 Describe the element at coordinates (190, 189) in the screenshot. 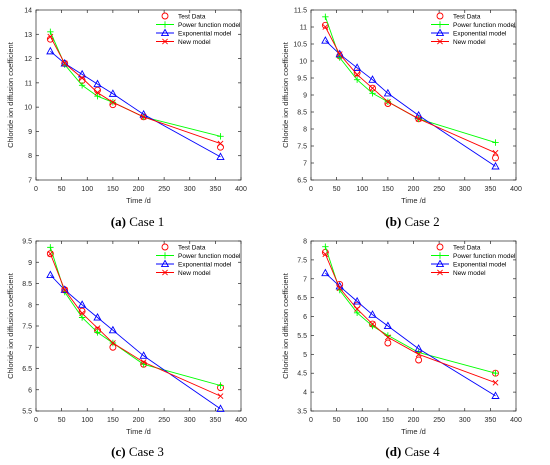

I see `x-tick-label: 300` at that location.